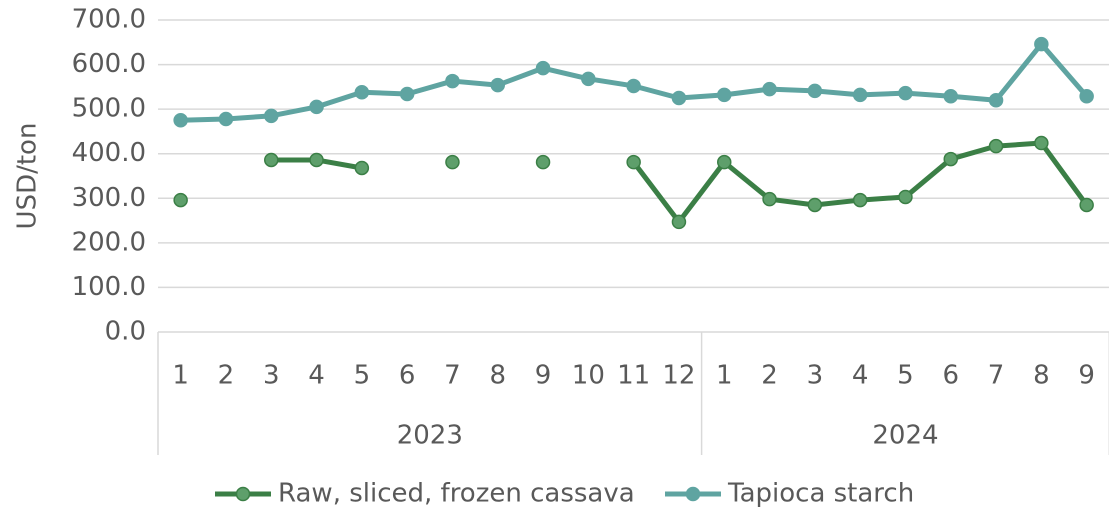 This screenshot has height=509, width=1109. What do you see at coordinates (109, 64) in the screenshot?
I see `y-tick-label: 600.0` at bounding box center [109, 64].